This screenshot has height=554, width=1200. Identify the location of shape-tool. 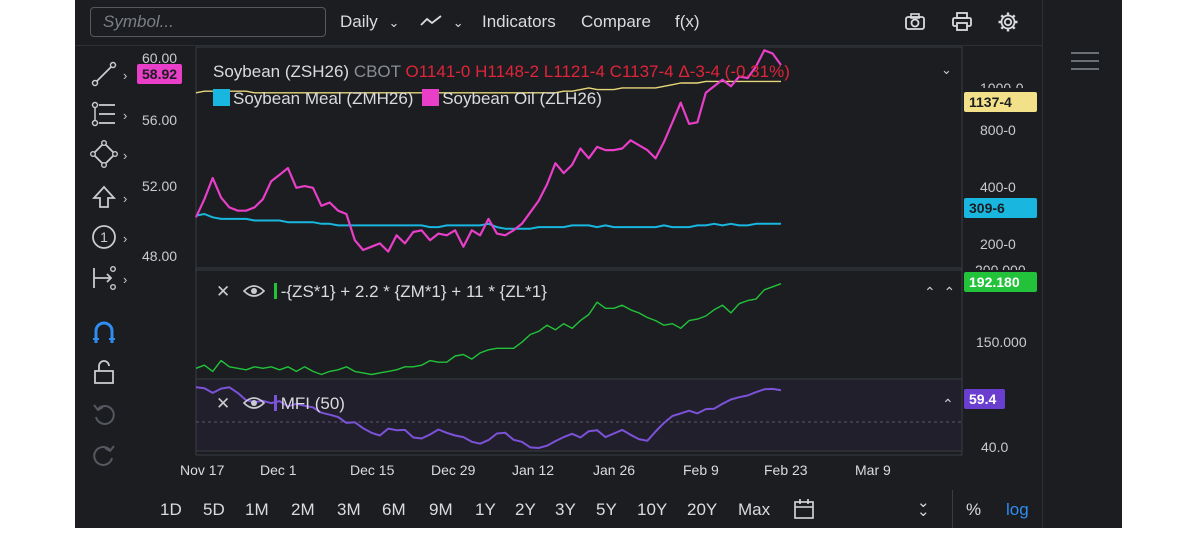
(104, 154).